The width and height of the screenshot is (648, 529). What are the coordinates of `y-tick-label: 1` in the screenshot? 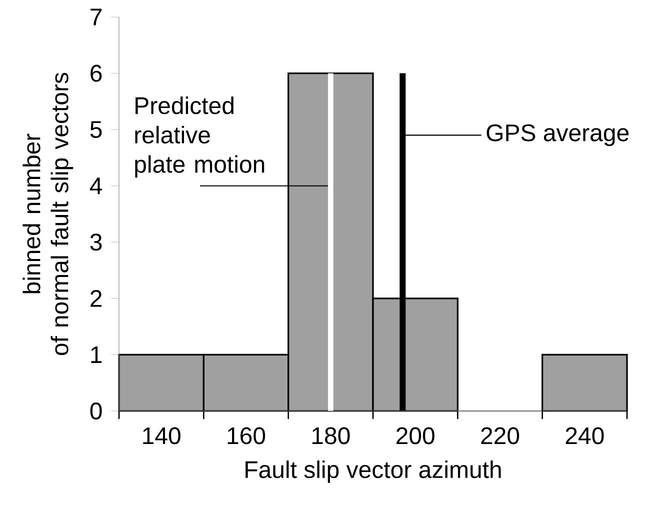 It's located at (96, 354).